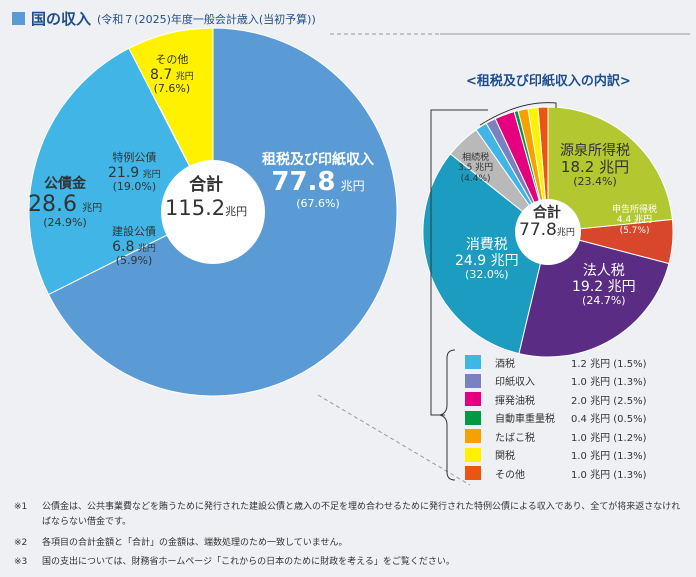 The width and height of the screenshot is (696, 577). I want to click on label-corporate-pct: (24.7%), so click(604, 301).